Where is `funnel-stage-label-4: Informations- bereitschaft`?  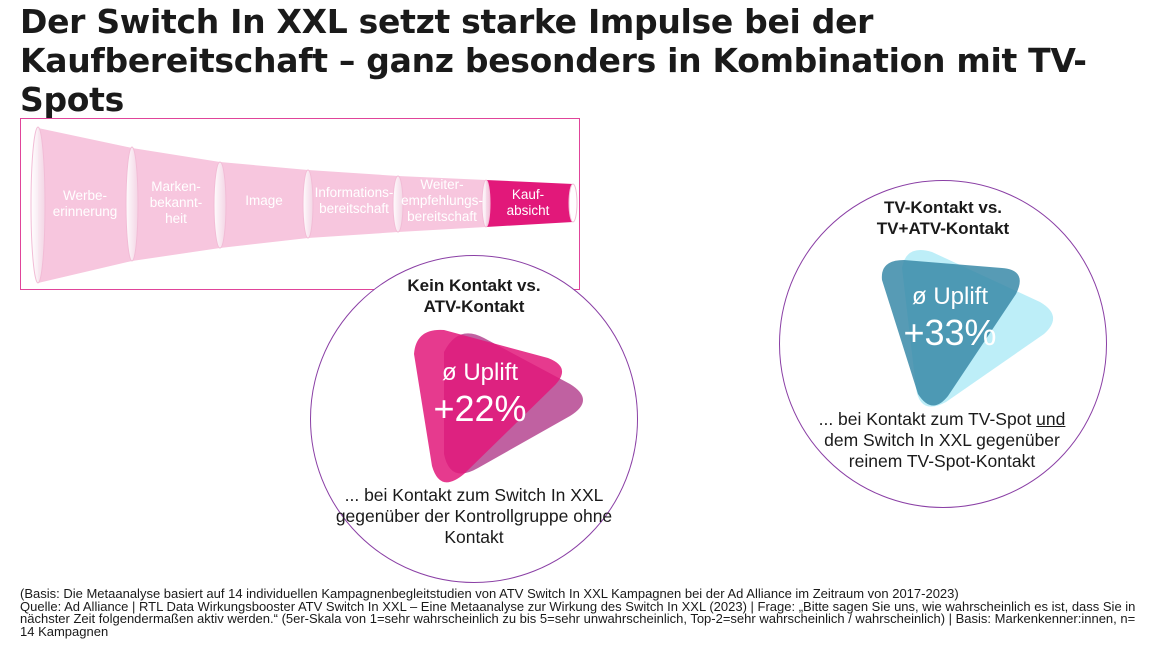
funnel-stage-label-4: Informations- bereitschaft is located at coordinates (354, 200).